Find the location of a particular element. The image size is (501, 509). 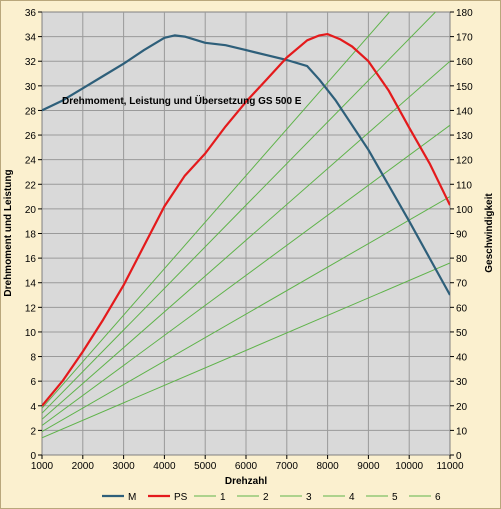

y-right-tick-label: 110 is located at coordinates (464, 185).